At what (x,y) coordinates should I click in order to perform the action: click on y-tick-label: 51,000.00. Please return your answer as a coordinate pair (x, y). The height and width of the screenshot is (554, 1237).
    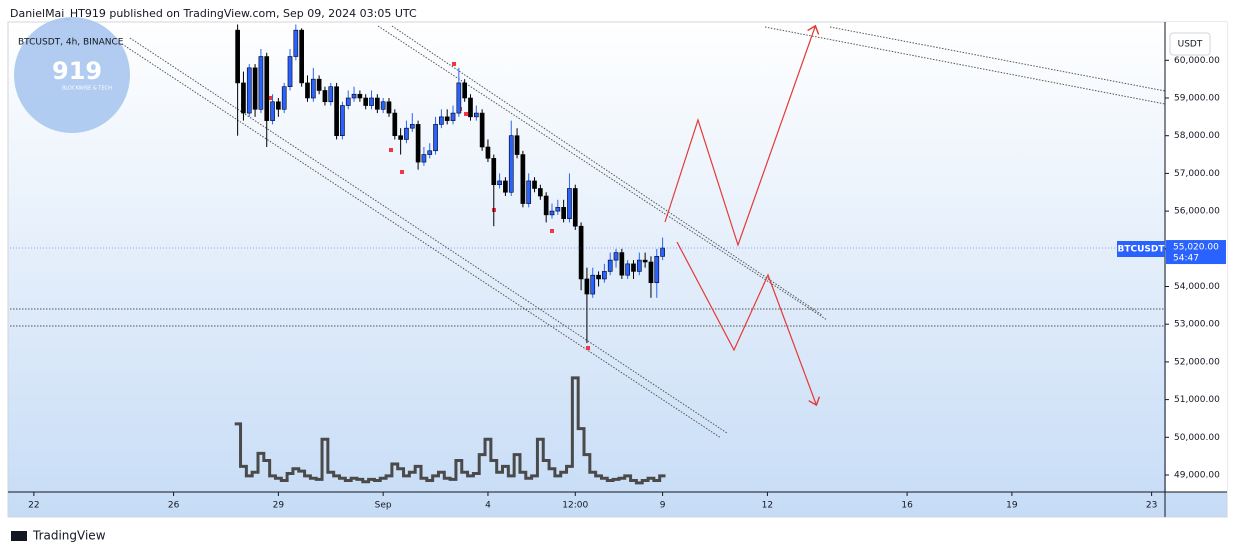
    Looking at the image, I should click on (1197, 400).